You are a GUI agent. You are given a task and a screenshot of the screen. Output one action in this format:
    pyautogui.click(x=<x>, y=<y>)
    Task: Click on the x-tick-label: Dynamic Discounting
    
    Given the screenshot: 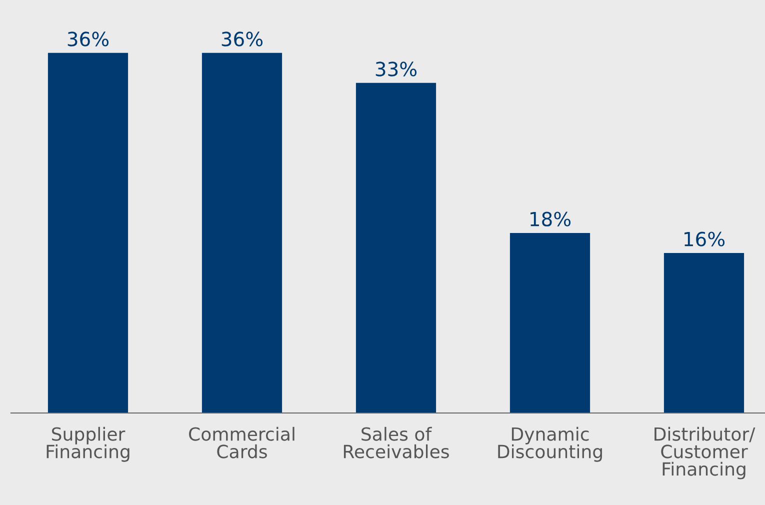 What is the action you would take?
    pyautogui.click(x=550, y=444)
    